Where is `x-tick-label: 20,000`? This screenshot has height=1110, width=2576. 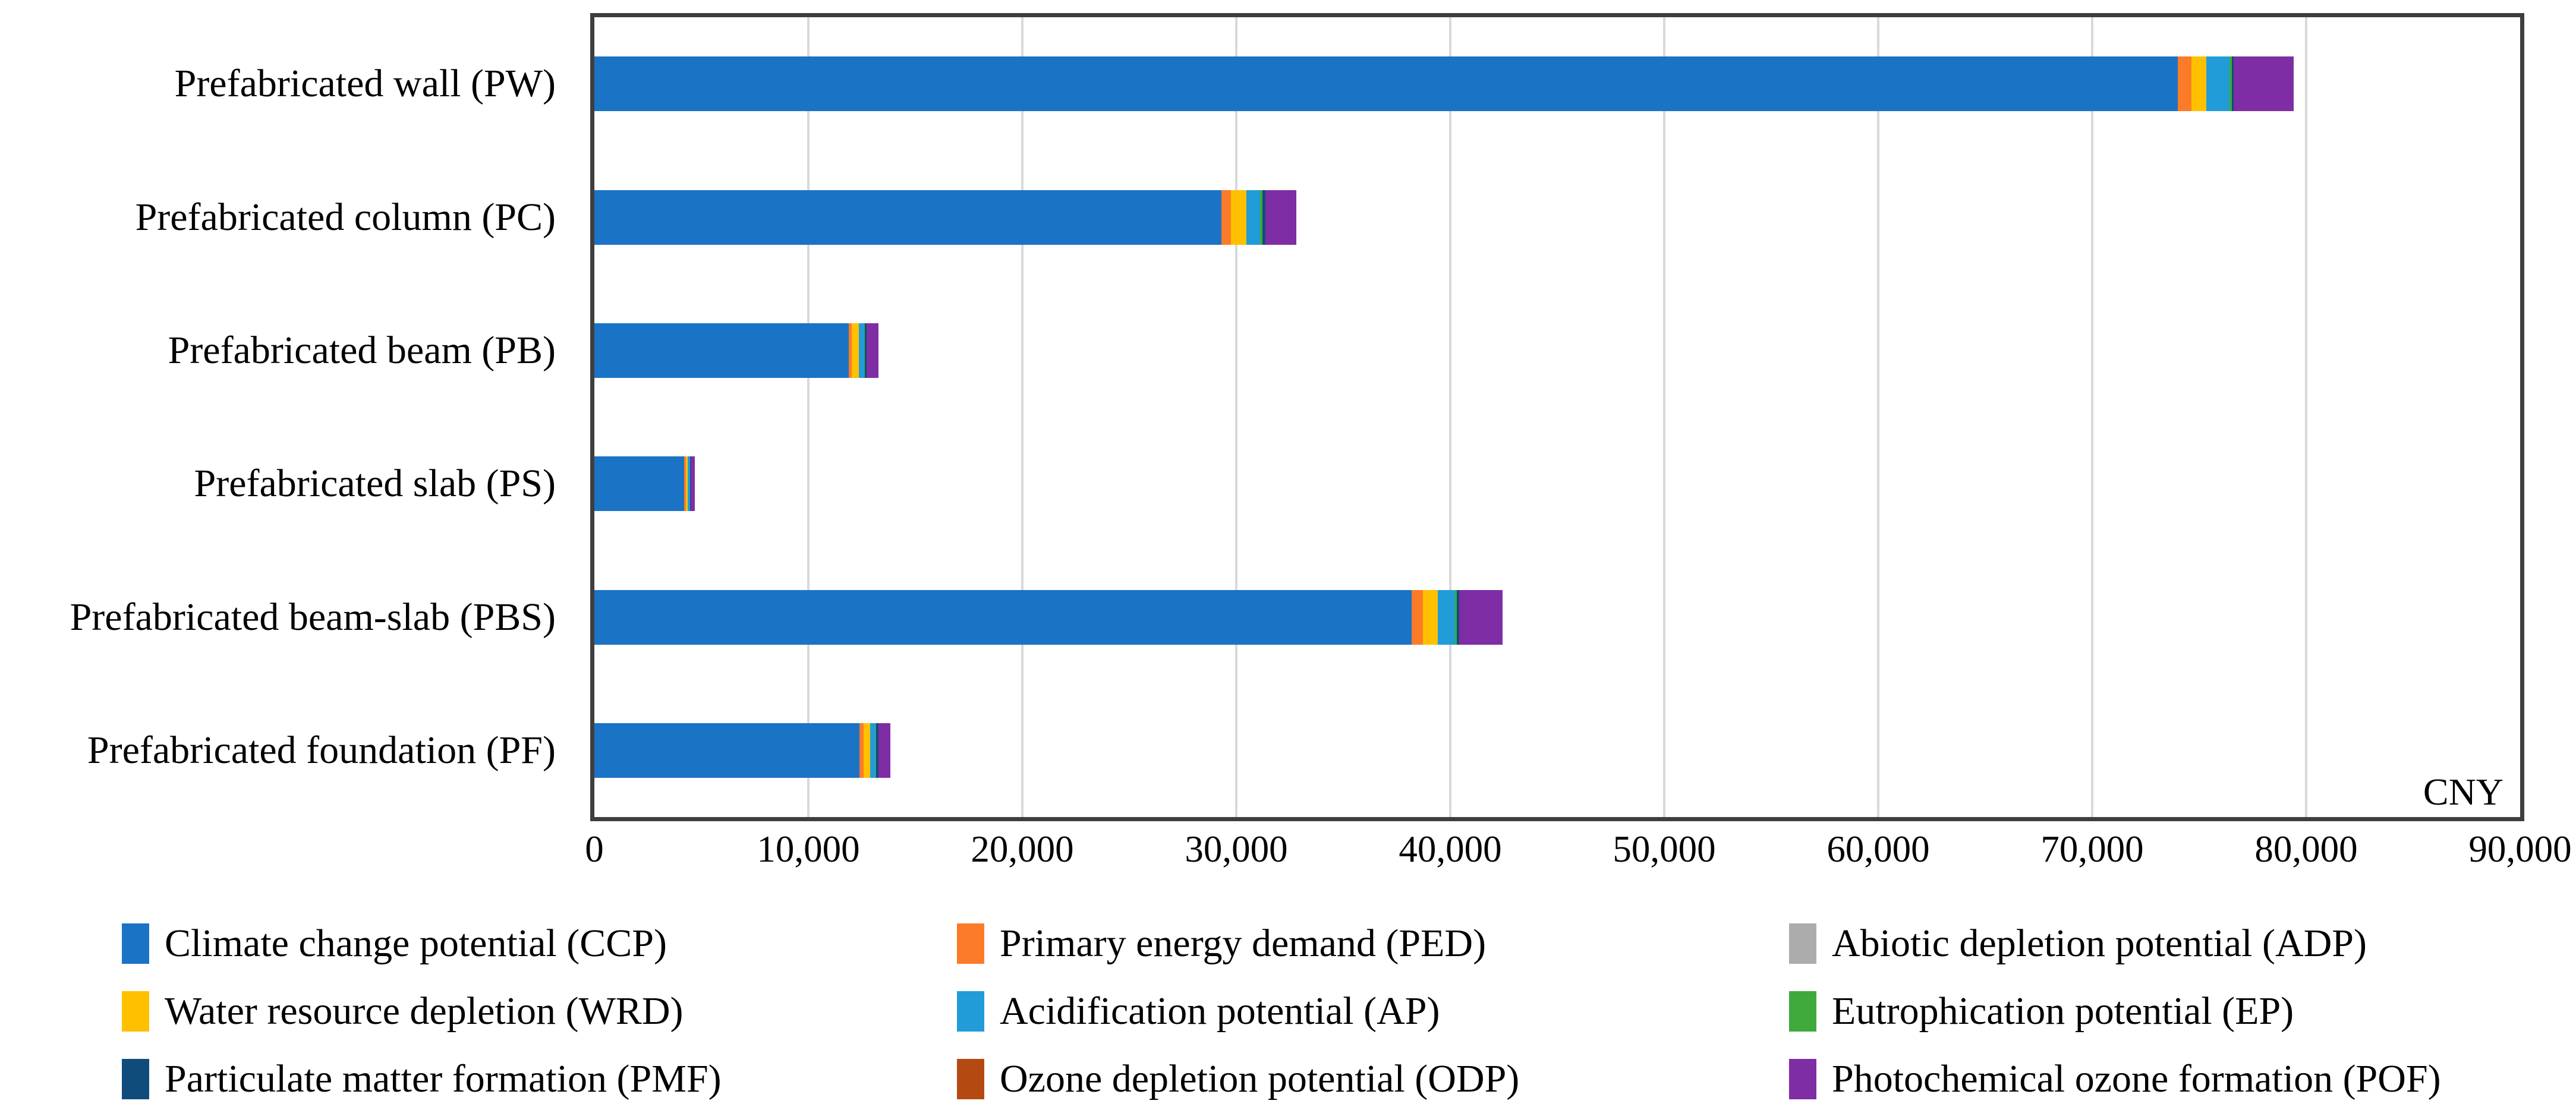 x-tick-label: 20,000 is located at coordinates (1022, 849).